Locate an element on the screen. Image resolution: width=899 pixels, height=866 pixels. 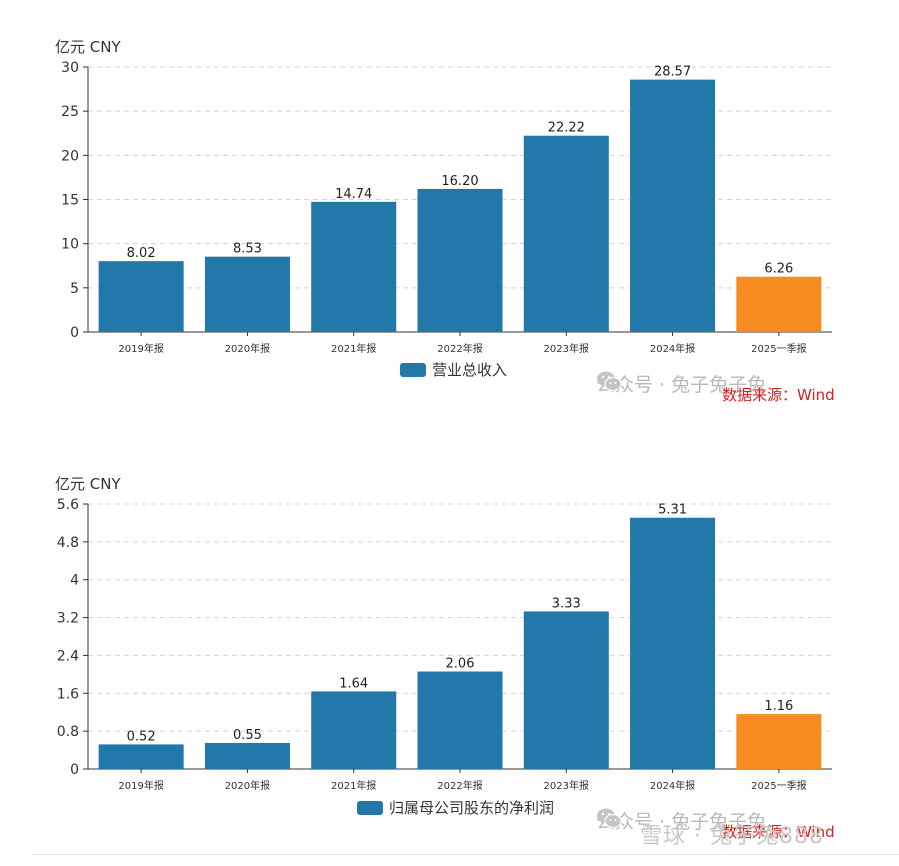
platform-watermark: 雪球 · 兔子兔888 is located at coordinates (732, 836).